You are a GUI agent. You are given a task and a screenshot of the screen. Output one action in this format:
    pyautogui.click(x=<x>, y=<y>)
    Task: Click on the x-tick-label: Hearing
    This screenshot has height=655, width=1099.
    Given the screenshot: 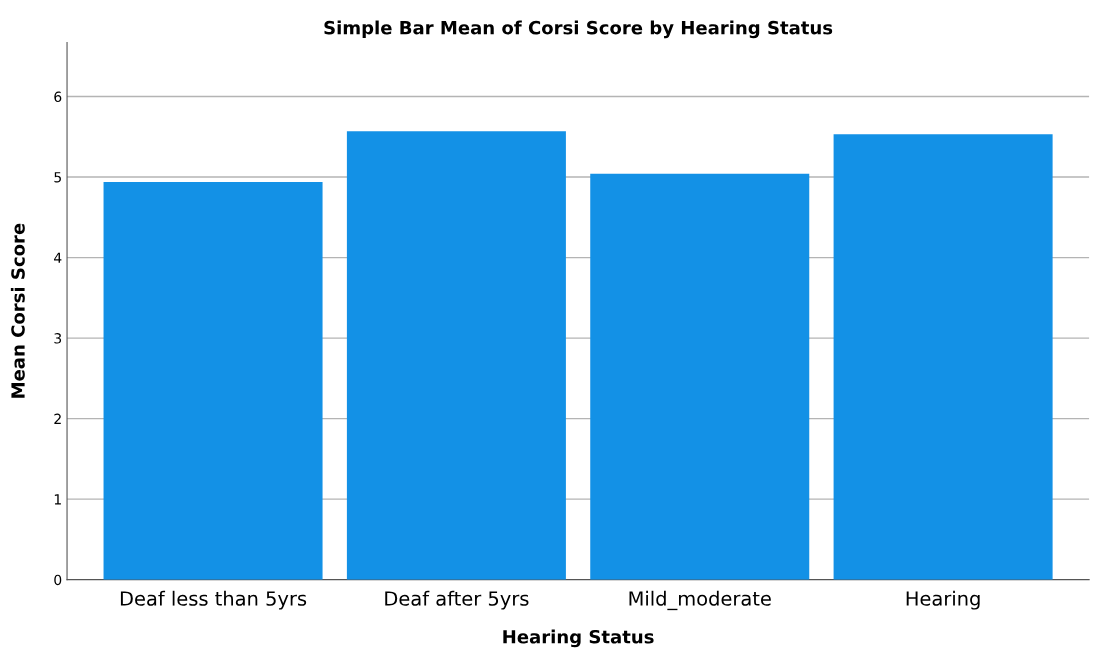 What is the action you would take?
    pyautogui.click(x=943, y=600)
    